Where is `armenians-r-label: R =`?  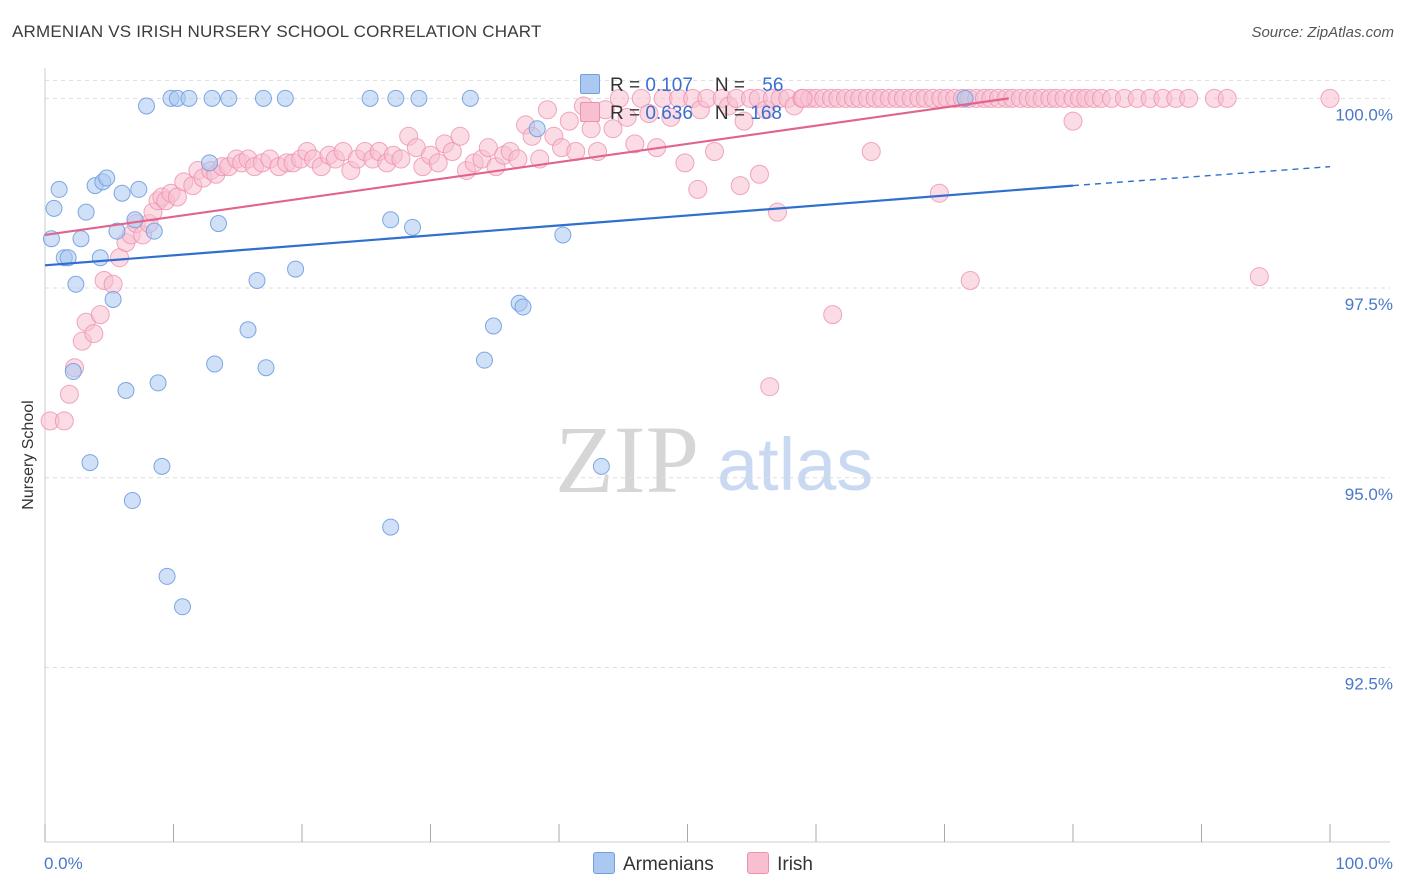 armenians-r-label: R = is located at coordinates (628, 85).